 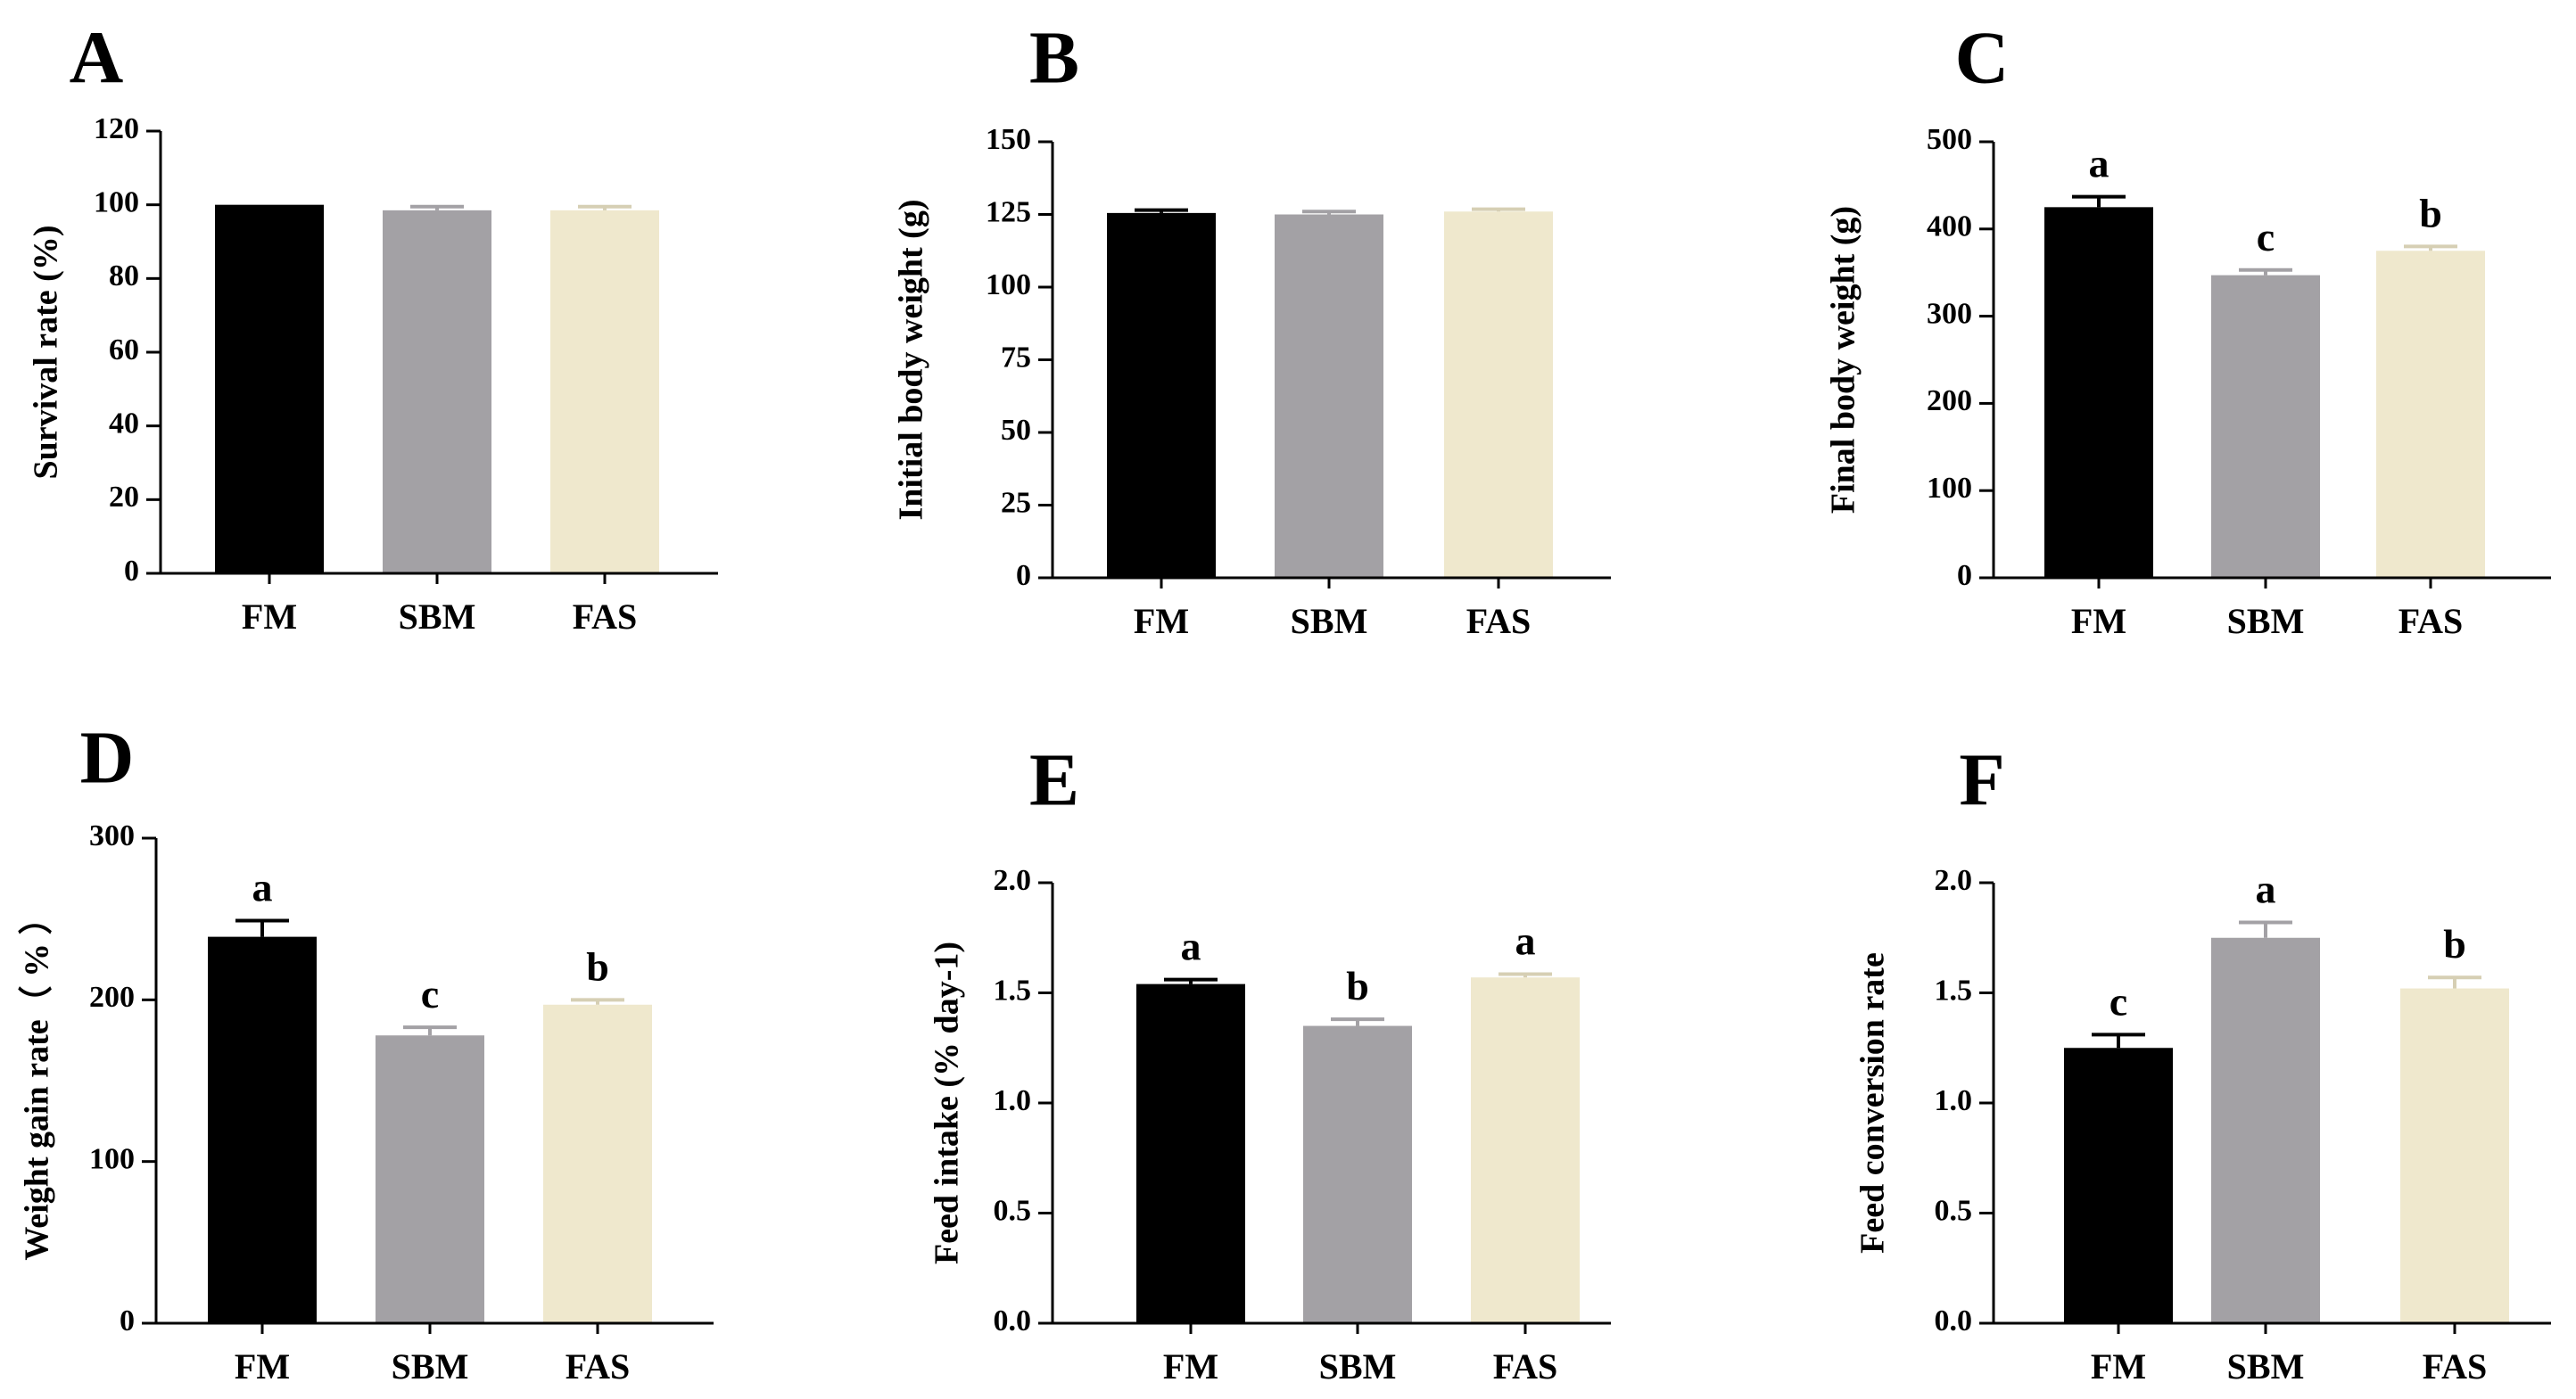 I want to click on y-tick-label: 20, so click(x=124, y=497).